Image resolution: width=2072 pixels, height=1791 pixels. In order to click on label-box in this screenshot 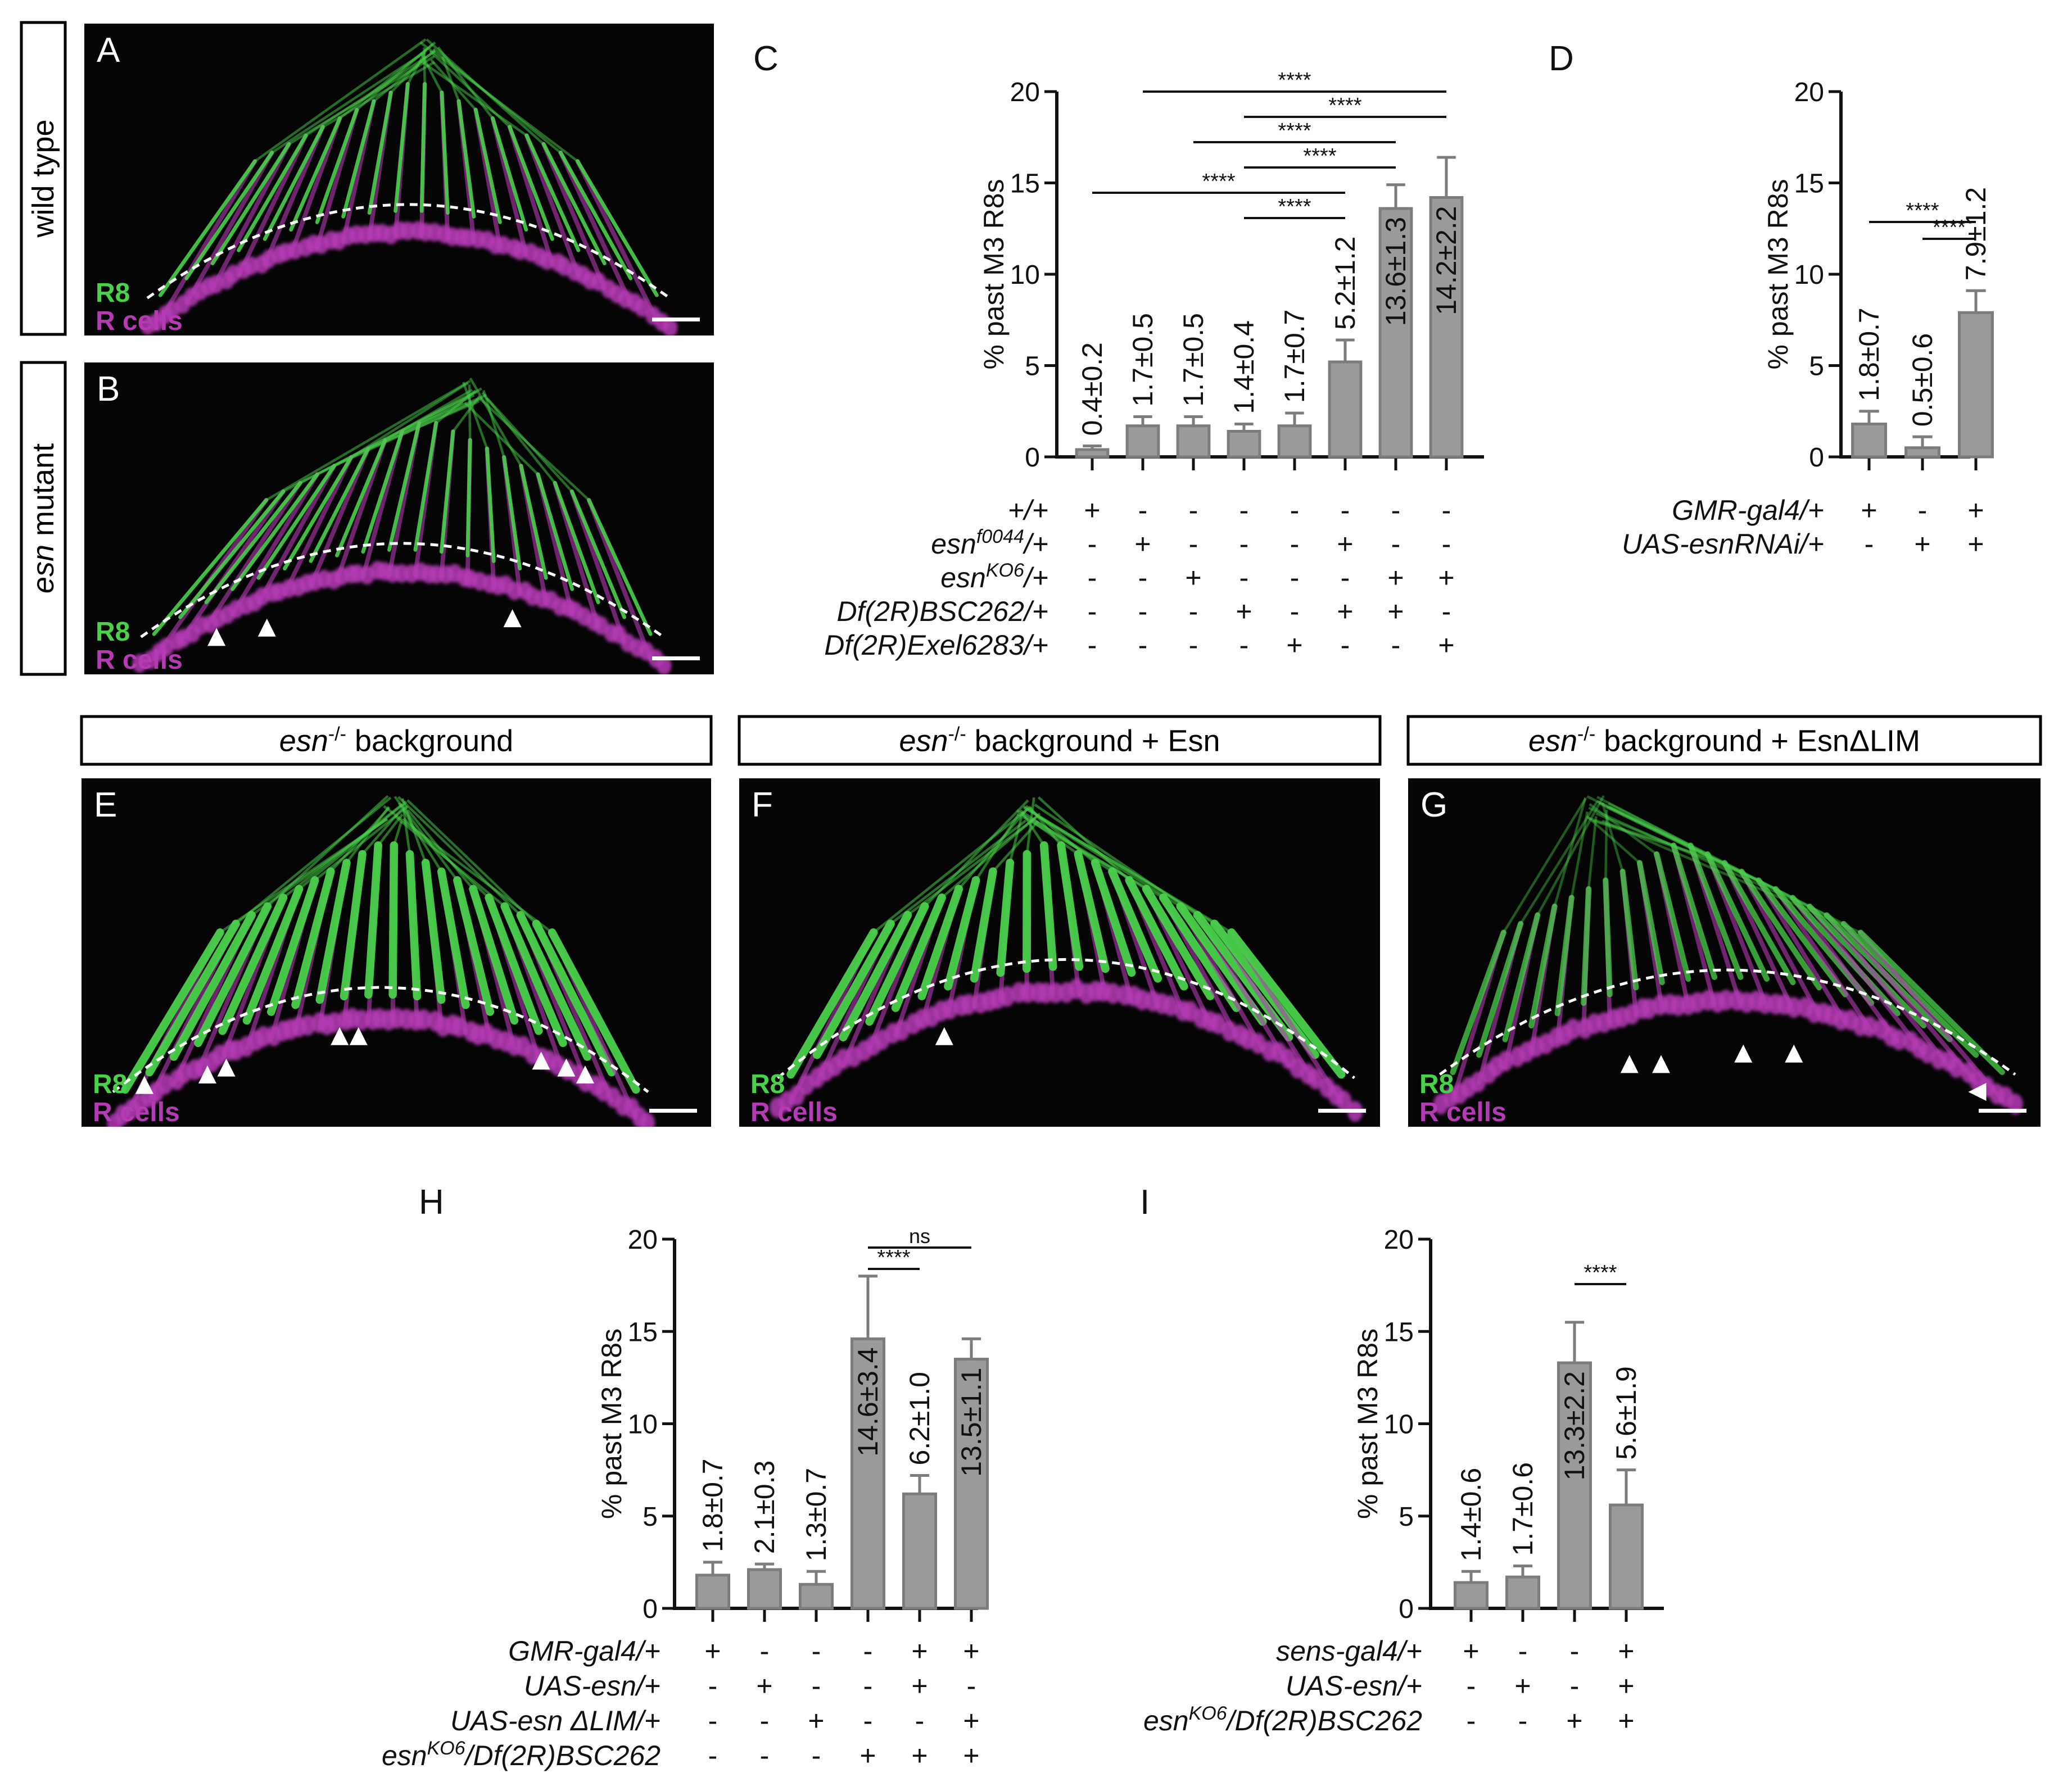, I will do `click(43, 179)`.